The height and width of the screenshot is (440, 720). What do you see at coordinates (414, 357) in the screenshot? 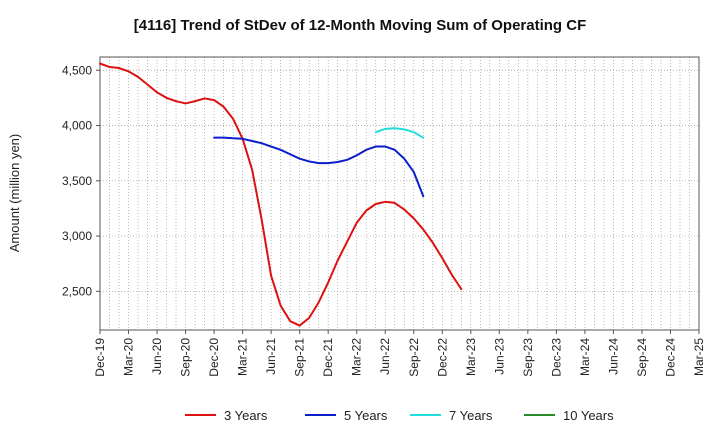
I see `x-tick-label: Sep-22` at bounding box center [414, 357].